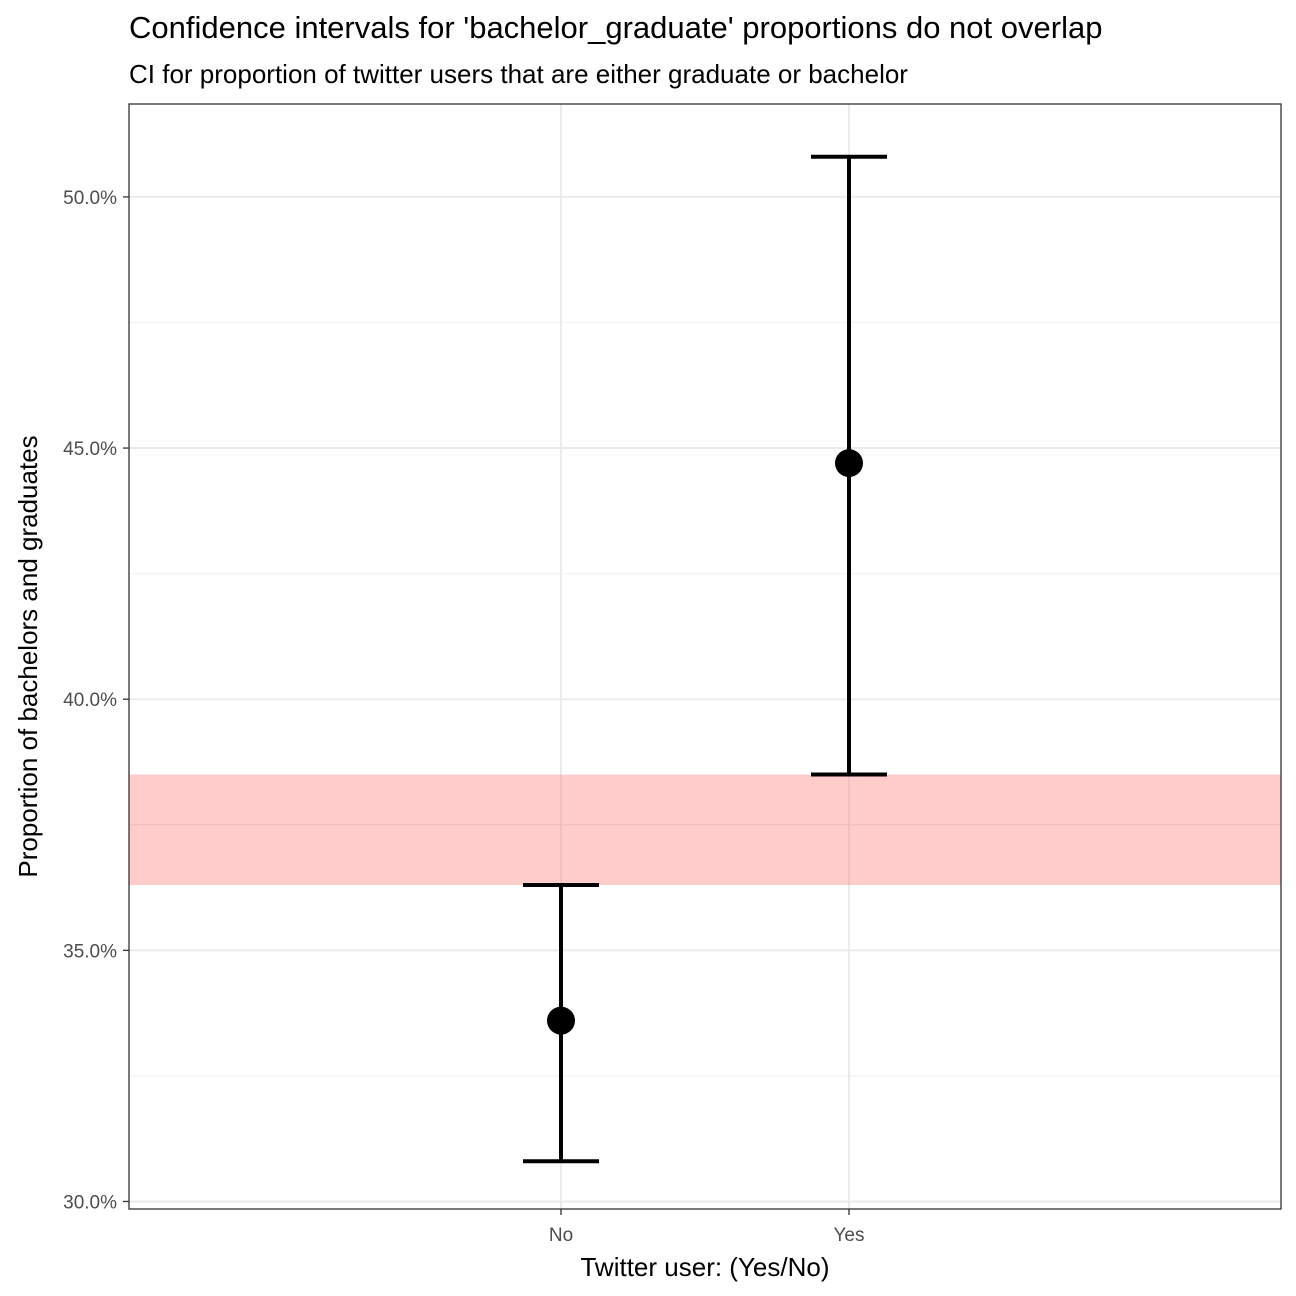 This screenshot has width=1296, height=1296. What do you see at coordinates (90, 449) in the screenshot?
I see `y-tick-label: 45.0%` at bounding box center [90, 449].